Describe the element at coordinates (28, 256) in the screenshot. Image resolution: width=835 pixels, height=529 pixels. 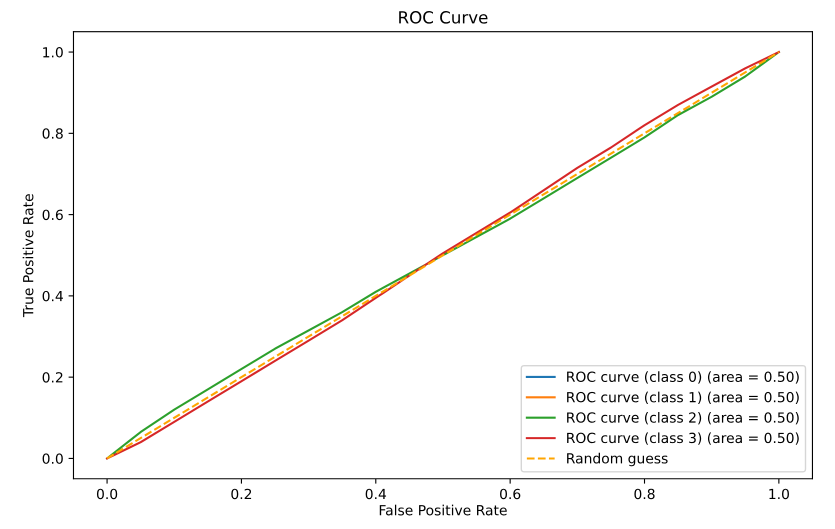
I see `y-axis-title: True Positive Rate` at that location.